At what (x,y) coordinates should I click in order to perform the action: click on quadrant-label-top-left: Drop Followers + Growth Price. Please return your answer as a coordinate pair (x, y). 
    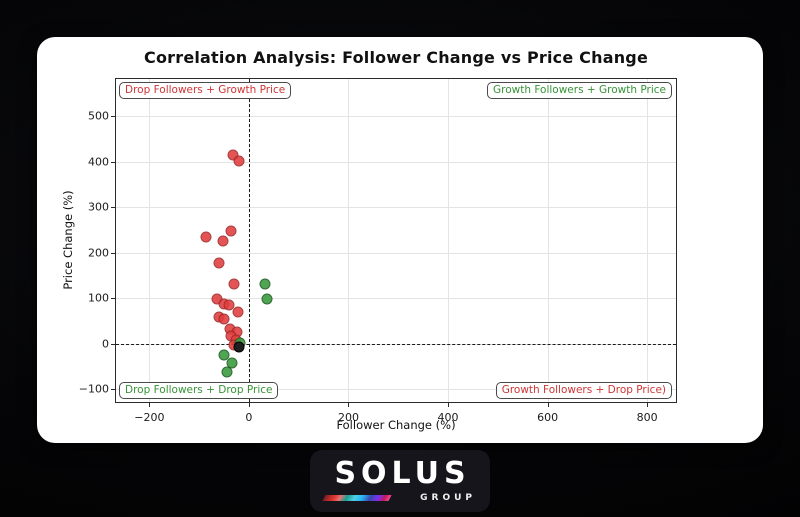
    Looking at the image, I should click on (205, 90).